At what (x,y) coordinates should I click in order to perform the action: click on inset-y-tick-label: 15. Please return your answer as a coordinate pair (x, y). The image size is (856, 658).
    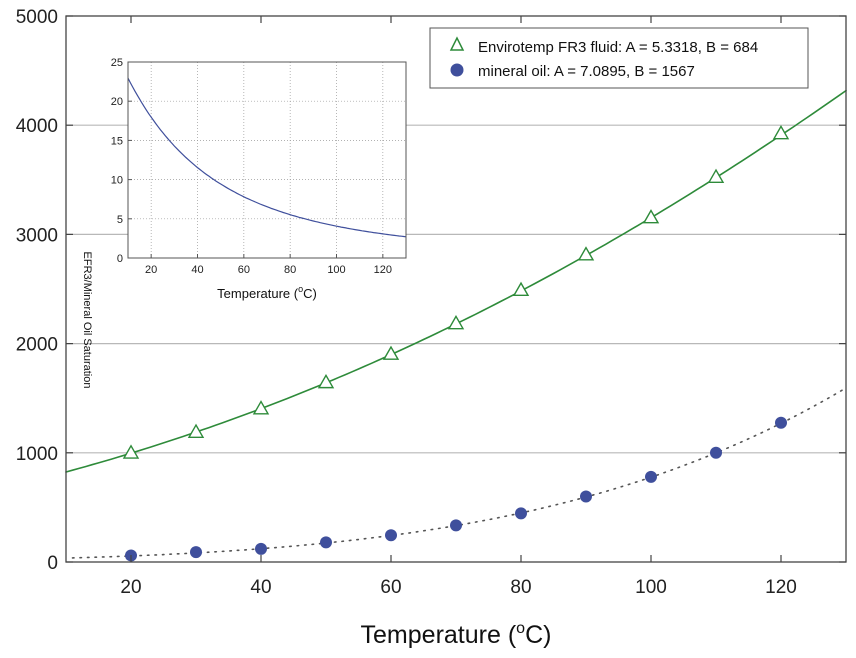
    Looking at the image, I should click on (117, 141).